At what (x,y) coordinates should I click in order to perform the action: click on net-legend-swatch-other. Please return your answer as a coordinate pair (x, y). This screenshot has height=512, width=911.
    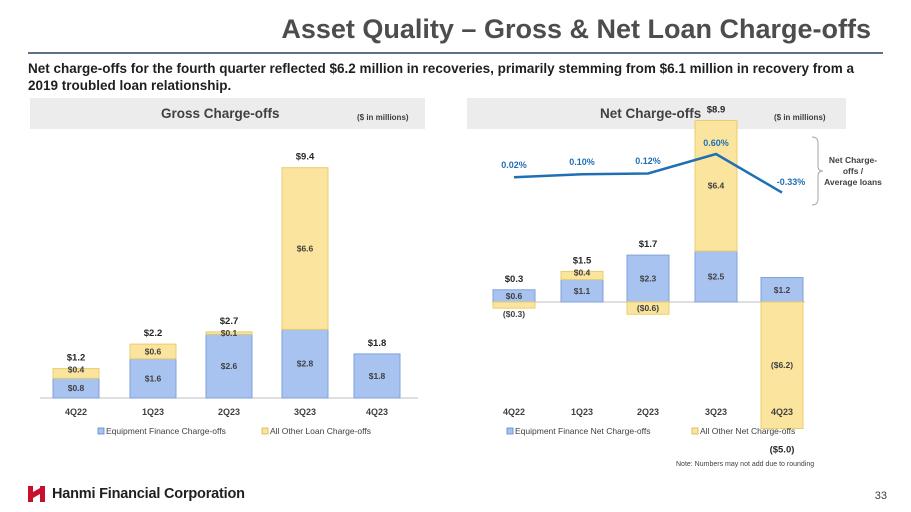
    Looking at the image, I should click on (695, 431).